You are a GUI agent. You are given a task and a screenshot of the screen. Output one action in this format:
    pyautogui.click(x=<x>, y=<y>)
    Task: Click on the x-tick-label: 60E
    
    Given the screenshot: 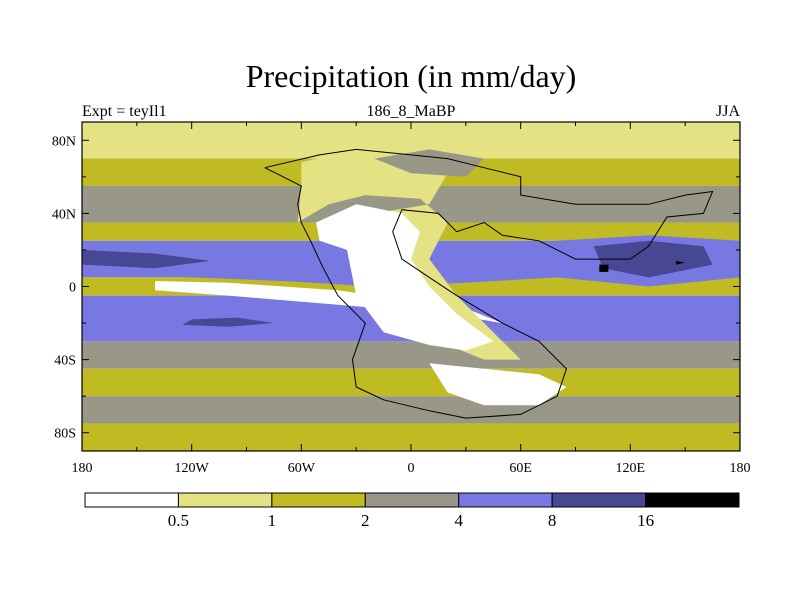 What is the action you would take?
    pyautogui.click(x=520, y=468)
    